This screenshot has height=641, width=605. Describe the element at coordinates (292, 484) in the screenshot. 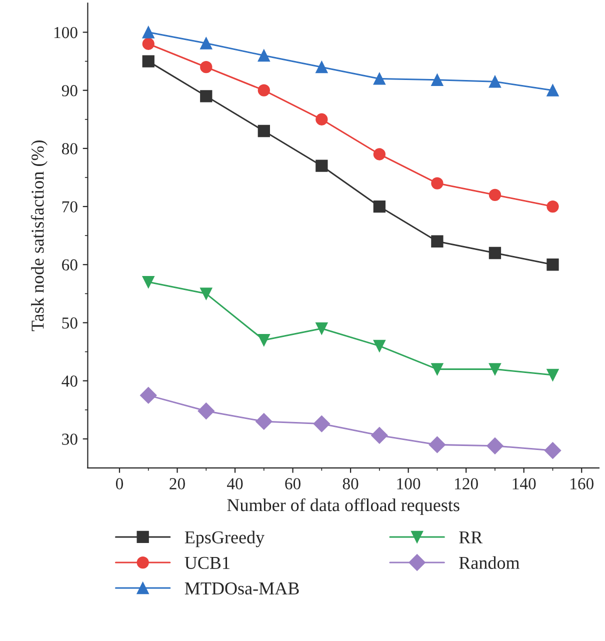

I see `x-tick-label: 60` at that location.